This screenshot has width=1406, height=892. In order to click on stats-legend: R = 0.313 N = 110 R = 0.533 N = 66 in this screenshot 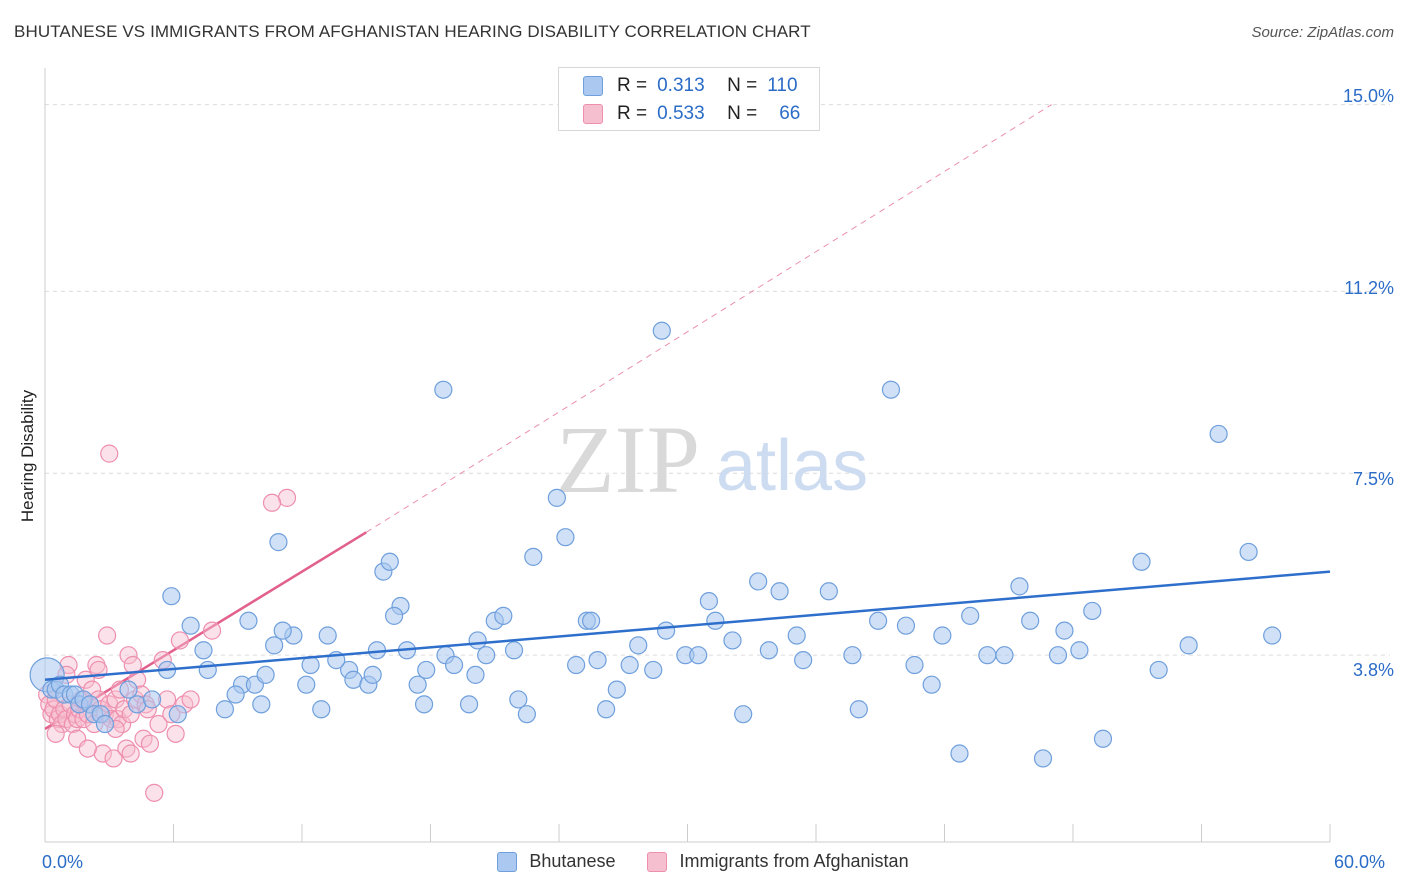, I will do `click(689, 99)`.